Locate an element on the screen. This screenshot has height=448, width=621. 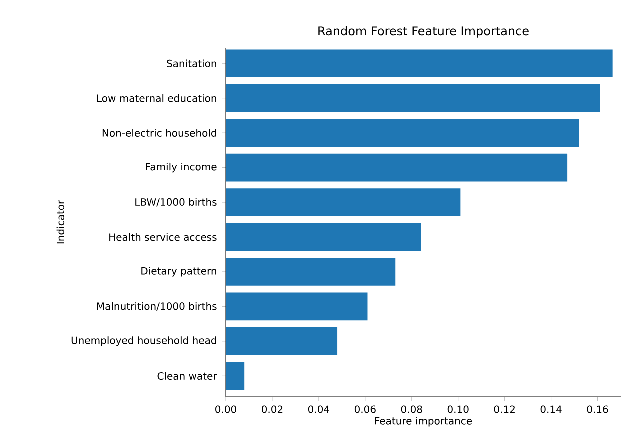
y-tick-label: Clean water is located at coordinates (188, 376).